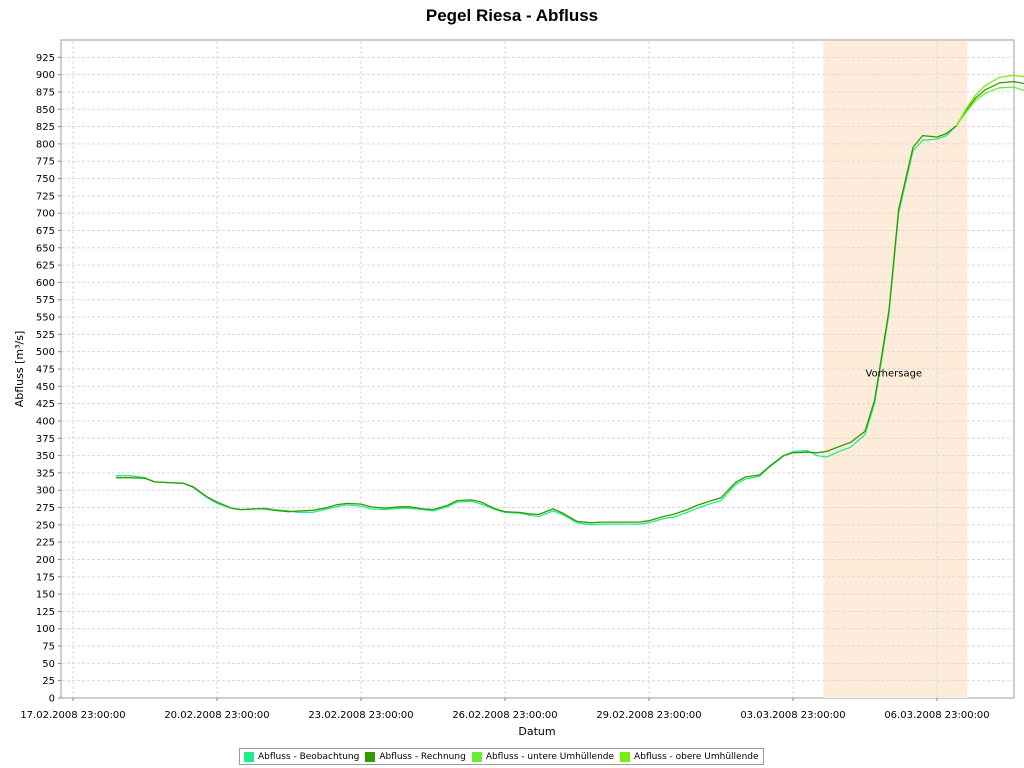 This screenshot has width=1024, height=768. What do you see at coordinates (45, 543) in the screenshot?
I see `y-tick-label: 225` at bounding box center [45, 543].